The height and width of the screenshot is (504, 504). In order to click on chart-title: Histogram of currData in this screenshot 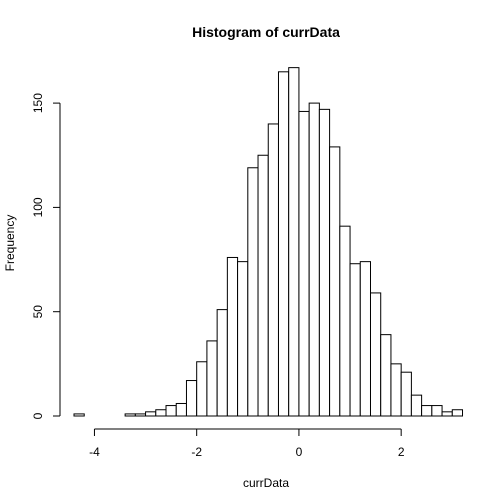, I will do `click(266, 32)`.